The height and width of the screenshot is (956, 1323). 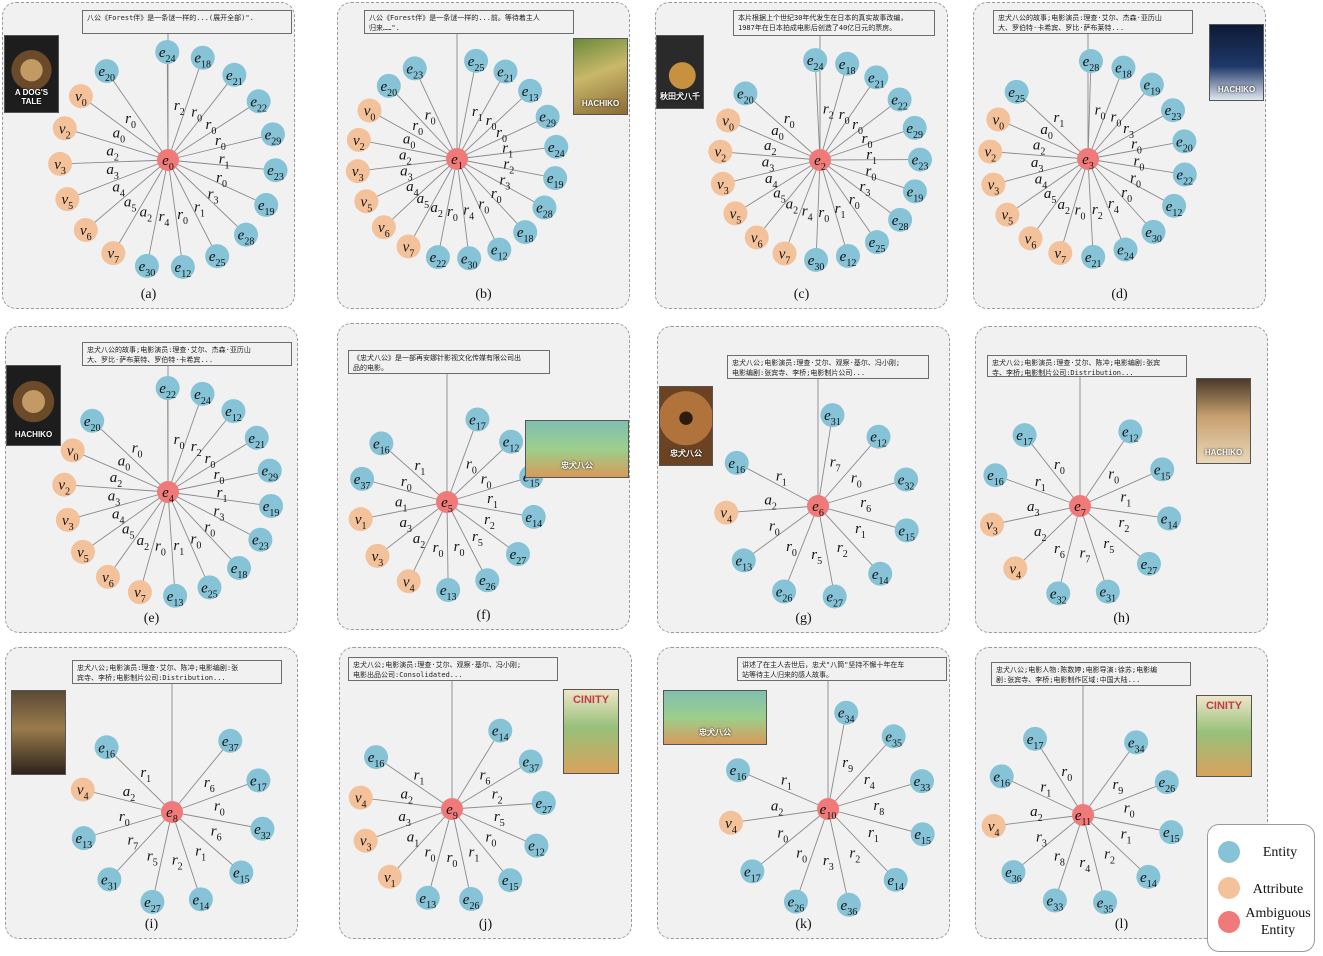 What do you see at coordinates (256, 441) in the screenshot?
I see `node-label: e21` at bounding box center [256, 441].